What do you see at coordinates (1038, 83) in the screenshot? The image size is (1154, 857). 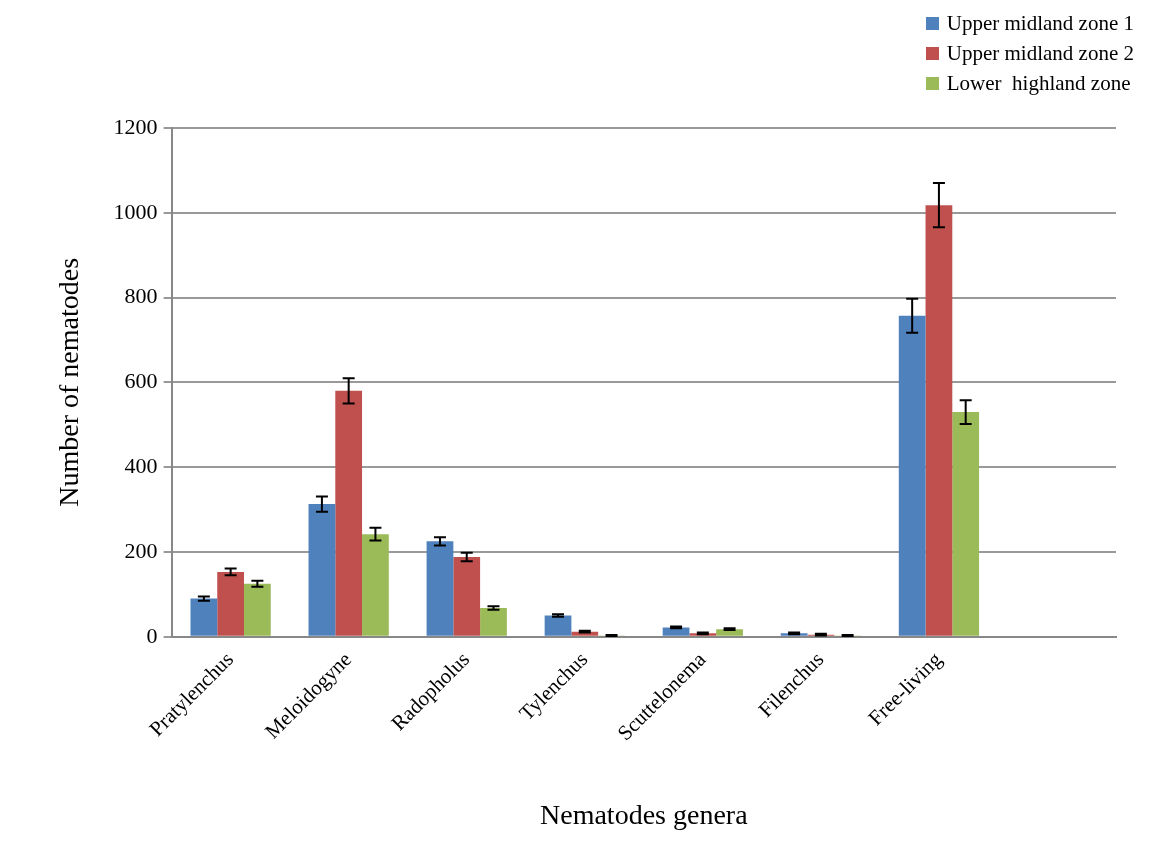 I see `legend-label: Lower highland zone` at bounding box center [1038, 83].